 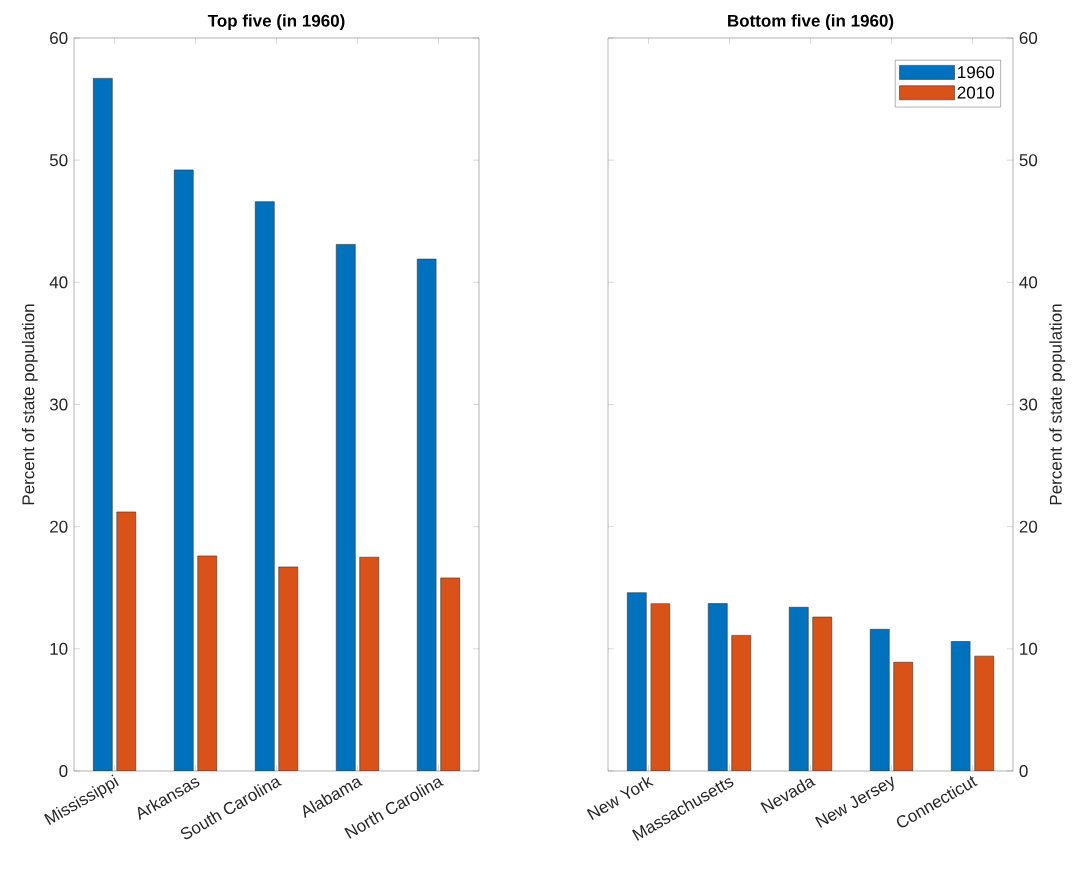 I want to click on chart-title: Top five (in 1960), so click(x=276, y=22).